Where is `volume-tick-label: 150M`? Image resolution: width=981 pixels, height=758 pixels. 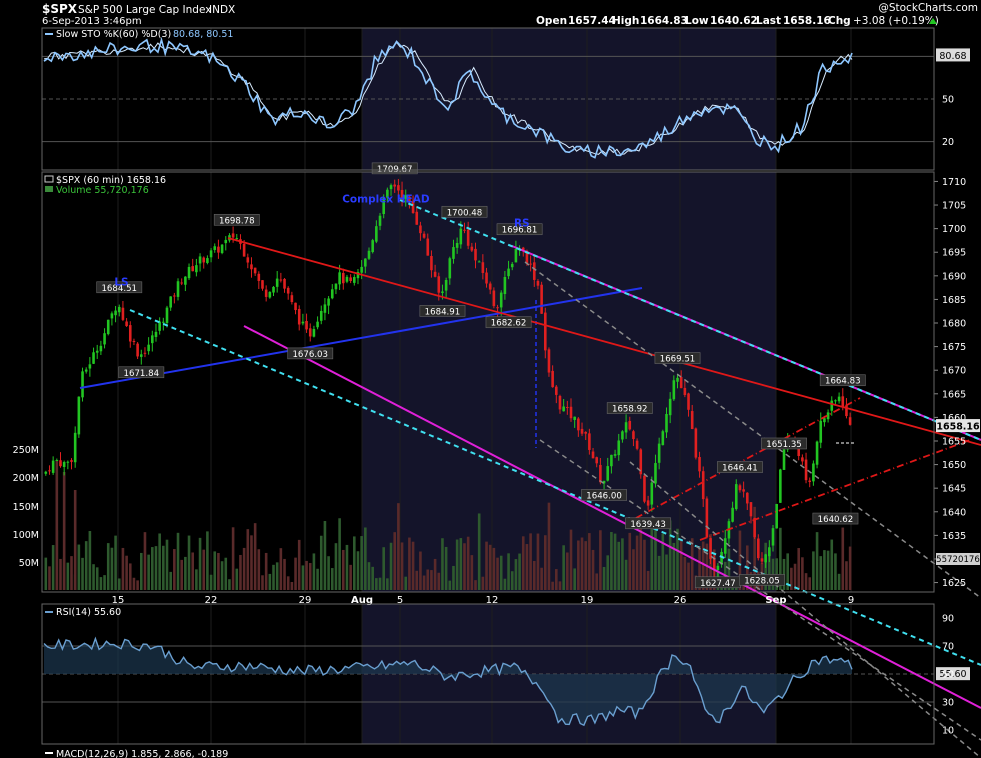
volume-tick-label: 150M is located at coordinates (26, 507).